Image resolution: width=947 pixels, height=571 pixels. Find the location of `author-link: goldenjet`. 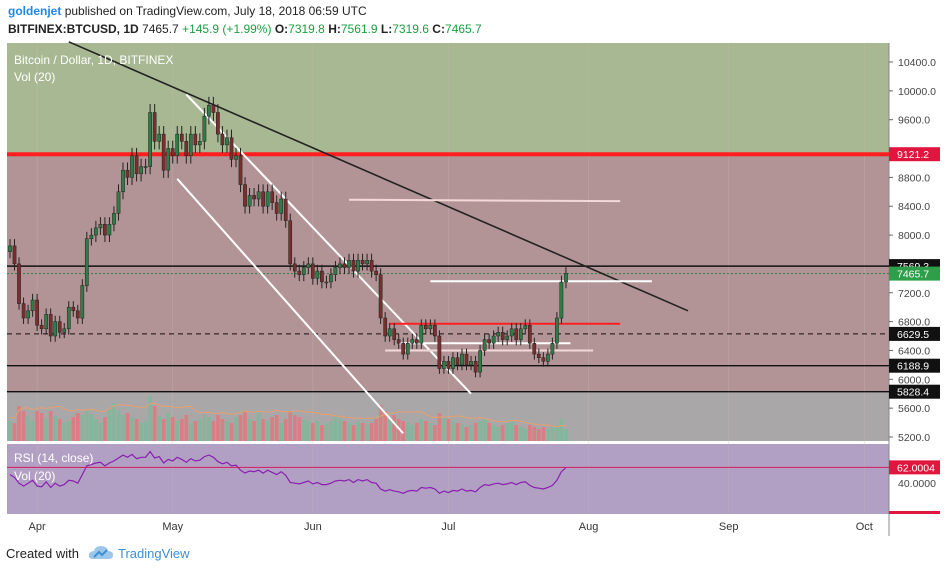

author-link: goldenjet is located at coordinates (35, 11).